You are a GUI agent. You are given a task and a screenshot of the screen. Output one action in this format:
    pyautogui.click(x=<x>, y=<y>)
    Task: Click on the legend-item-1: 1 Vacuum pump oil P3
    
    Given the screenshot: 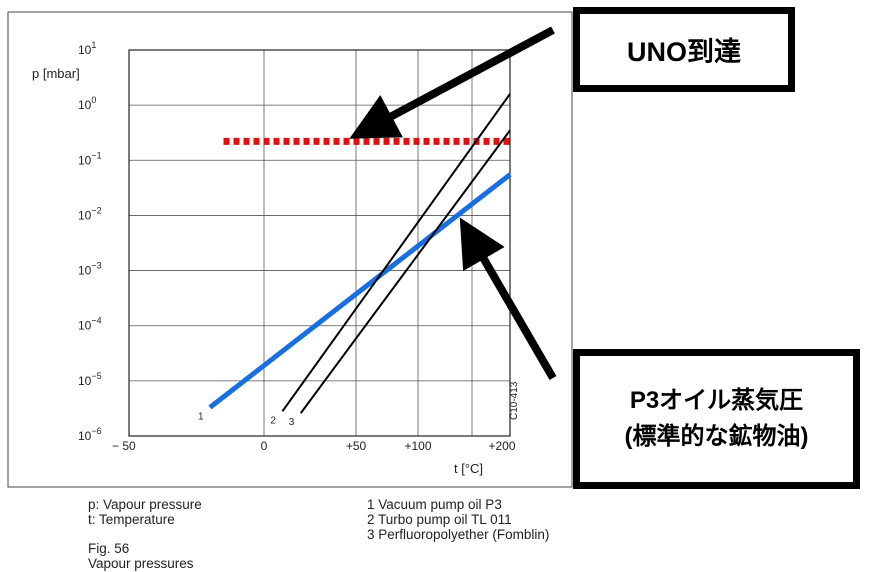 What is the action you would take?
    pyautogui.click(x=434, y=504)
    